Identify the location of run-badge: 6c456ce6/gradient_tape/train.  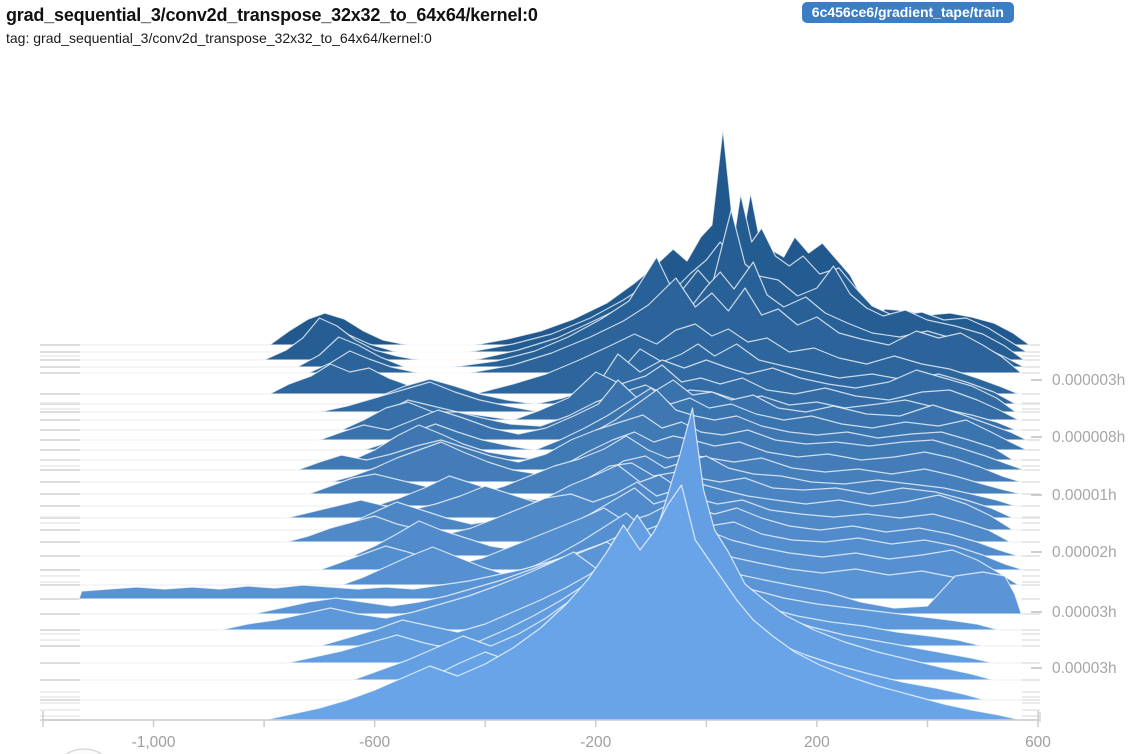
(907, 12).